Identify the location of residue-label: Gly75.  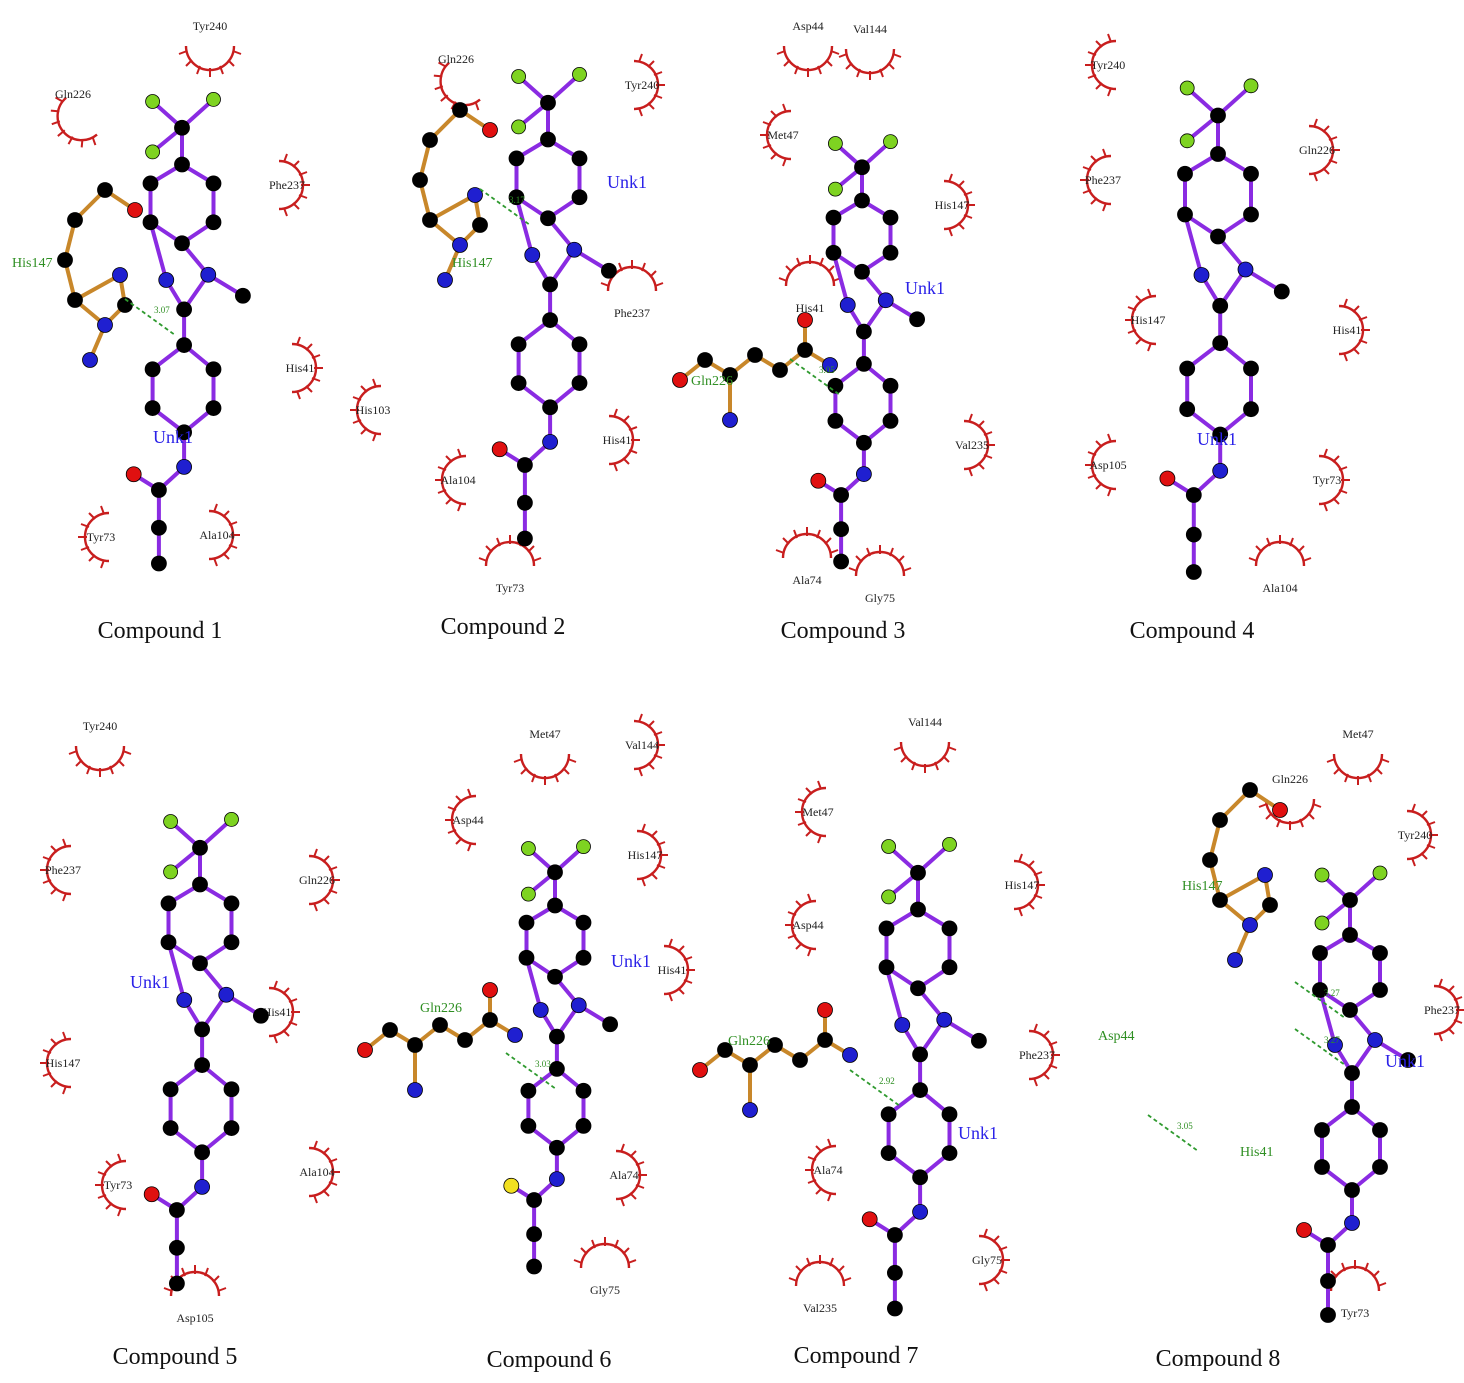
(880, 598).